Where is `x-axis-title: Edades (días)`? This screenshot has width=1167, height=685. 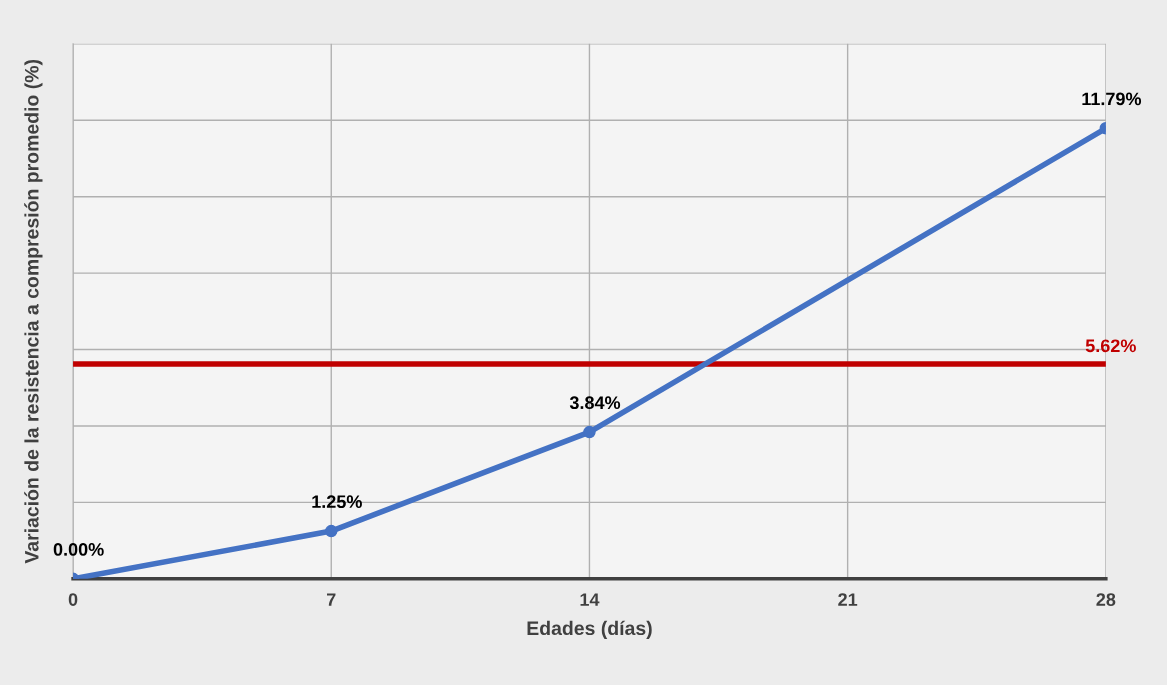 x-axis-title: Edades (días) is located at coordinates (589, 629).